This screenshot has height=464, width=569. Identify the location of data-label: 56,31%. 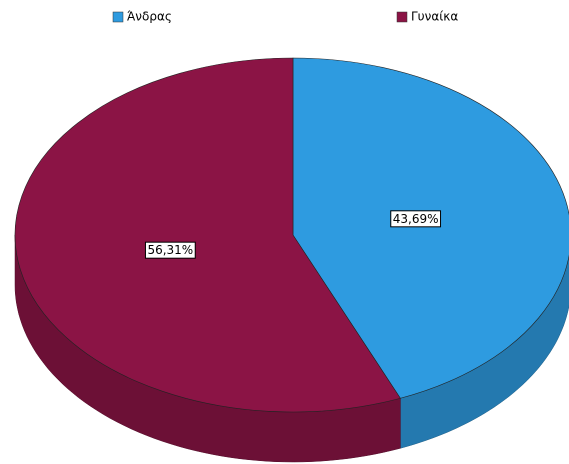
(170, 250).